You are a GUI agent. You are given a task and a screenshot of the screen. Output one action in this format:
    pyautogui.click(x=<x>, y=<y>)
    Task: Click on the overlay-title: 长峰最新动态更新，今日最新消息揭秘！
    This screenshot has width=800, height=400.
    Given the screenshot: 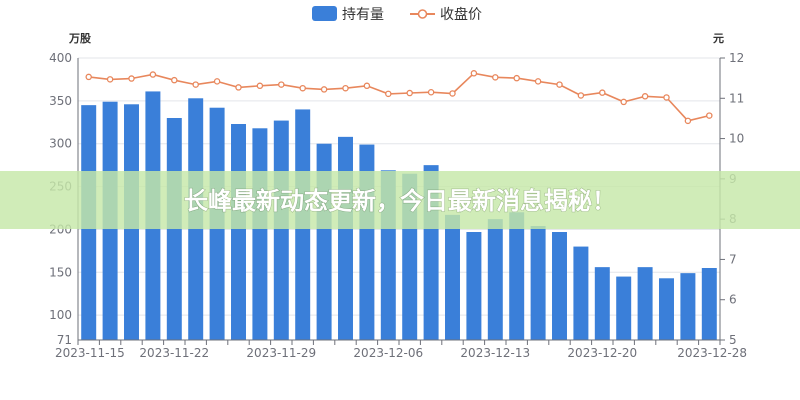 What is the action you would take?
    pyautogui.click(x=400, y=201)
    